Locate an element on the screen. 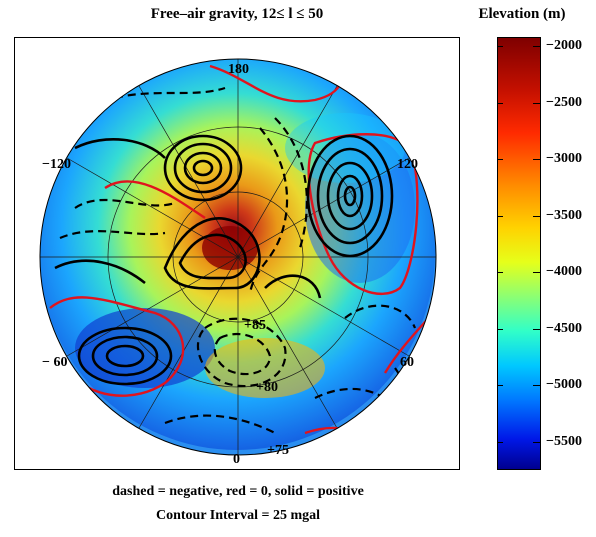  colorbar-tick-label: −5000 is located at coordinates (564, 384).